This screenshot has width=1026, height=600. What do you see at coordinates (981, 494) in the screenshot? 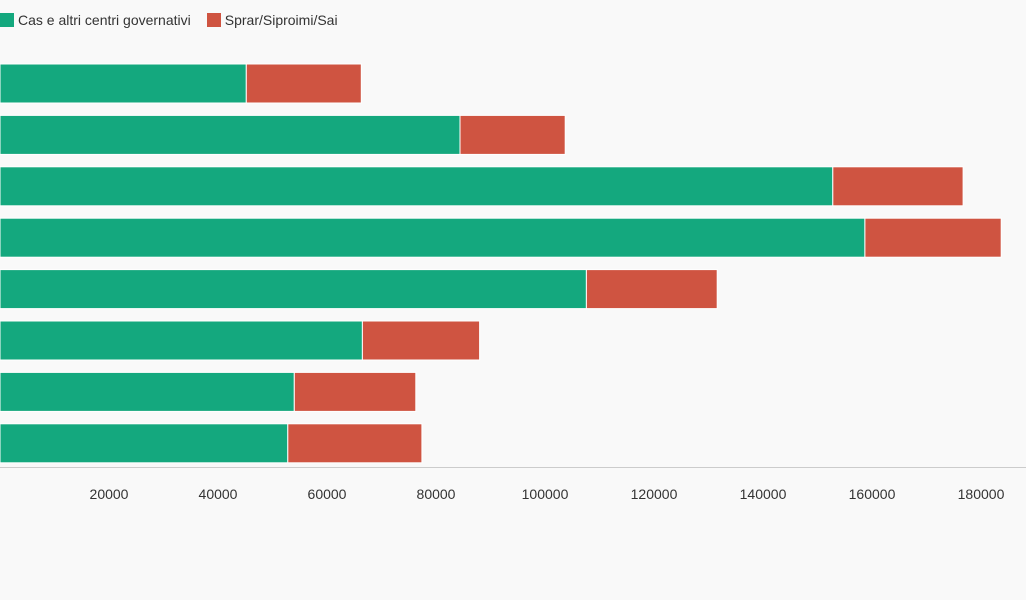
I see `x-tick-label: 180000` at bounding box center [981, 494].